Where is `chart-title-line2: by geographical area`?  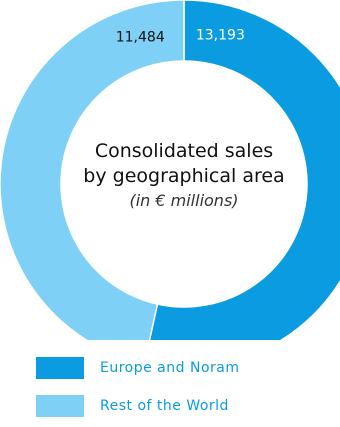
chart-title-line2: by geographical area is located at coordinates (184, 176).